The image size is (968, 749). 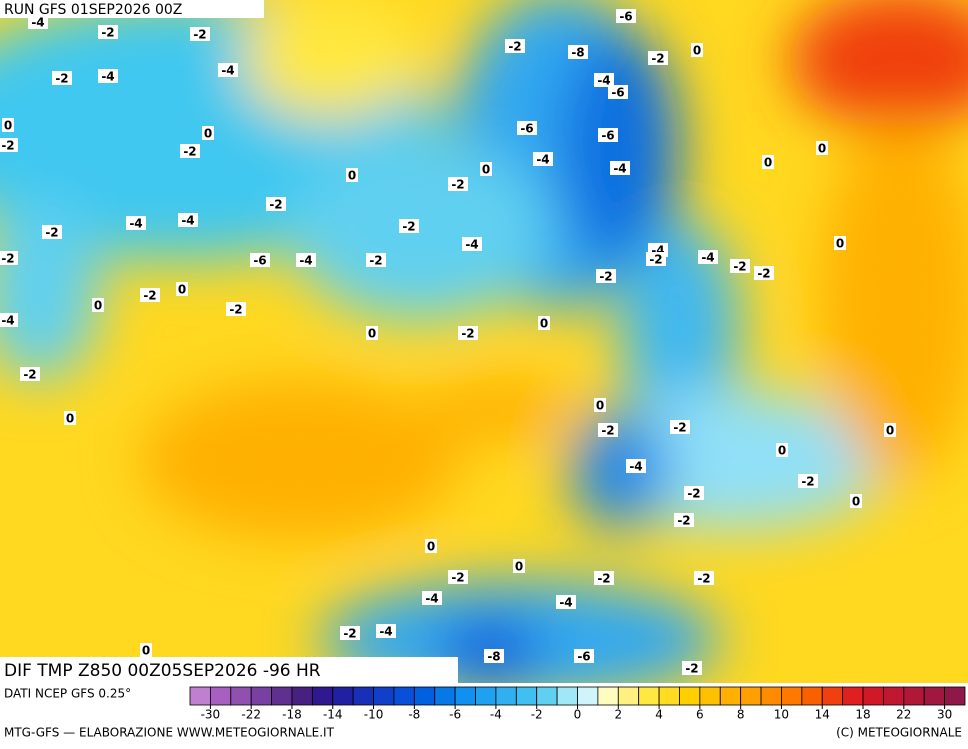 What do you see at coordinates (862, 715) in the screenshot?
I see `colorbar-tick-label: 18` at bounding box center [862, 715].